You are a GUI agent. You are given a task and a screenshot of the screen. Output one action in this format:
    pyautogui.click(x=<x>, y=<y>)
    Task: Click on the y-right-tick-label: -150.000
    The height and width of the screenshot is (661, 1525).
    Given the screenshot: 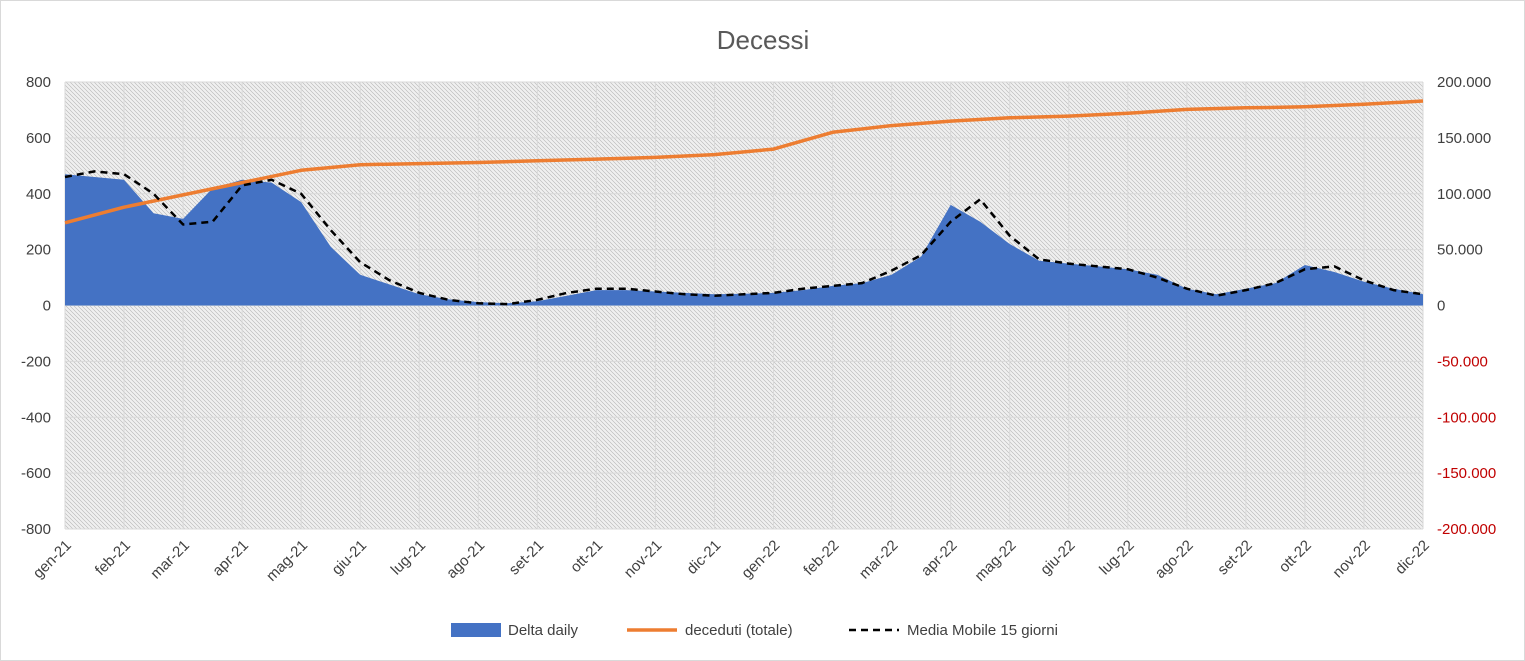 What is the action you would take?
    pyautogui.click(x=1466, y=473)
    